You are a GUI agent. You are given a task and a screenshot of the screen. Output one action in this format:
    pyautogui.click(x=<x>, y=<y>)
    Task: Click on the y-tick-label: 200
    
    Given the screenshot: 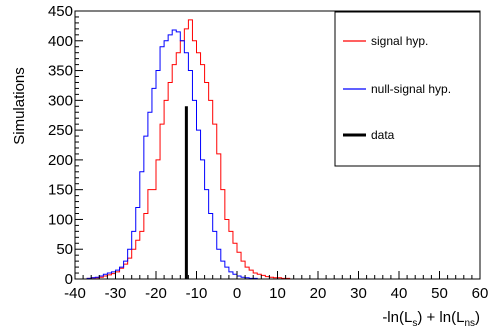 What is the action you would take?
    pyautogui.click(x=60, y=160)
    